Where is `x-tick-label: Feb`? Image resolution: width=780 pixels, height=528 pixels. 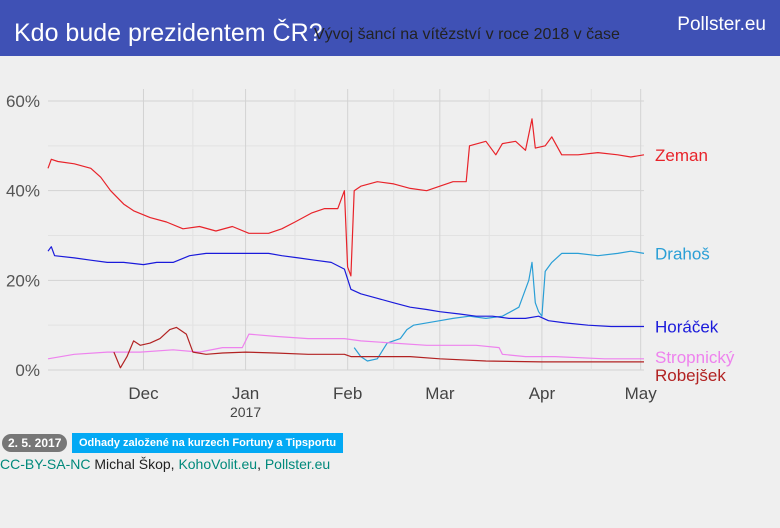
x-tick-label: Feb is located at coordinates (347, 393).